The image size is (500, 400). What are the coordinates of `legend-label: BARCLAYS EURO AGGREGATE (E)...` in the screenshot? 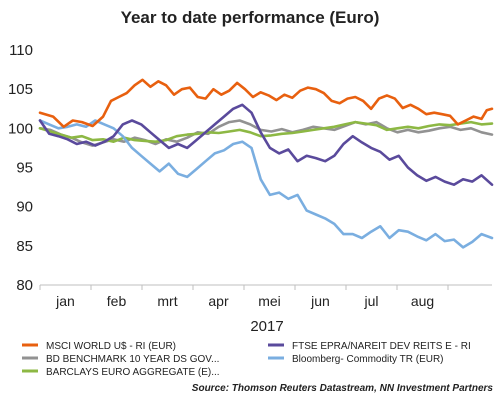 It's located at (133, 372).